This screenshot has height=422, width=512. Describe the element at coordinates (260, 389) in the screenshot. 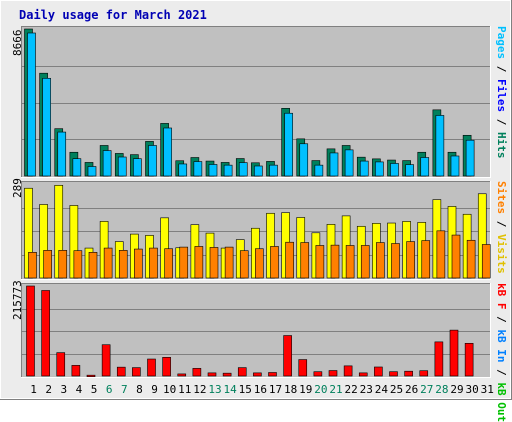

I see `day-tick-label: 16` at that location.